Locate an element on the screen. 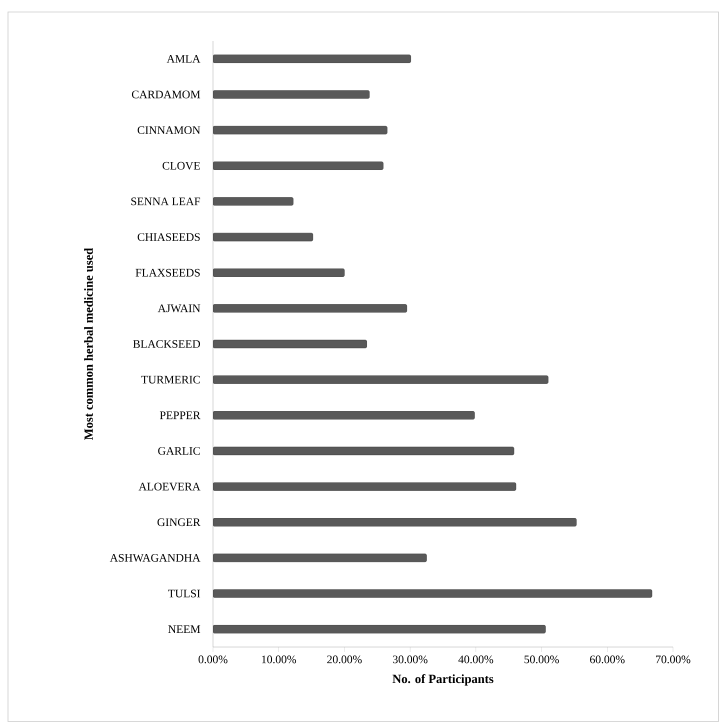  y-tick-label: GARLIC is located at coordinates (179, 451).